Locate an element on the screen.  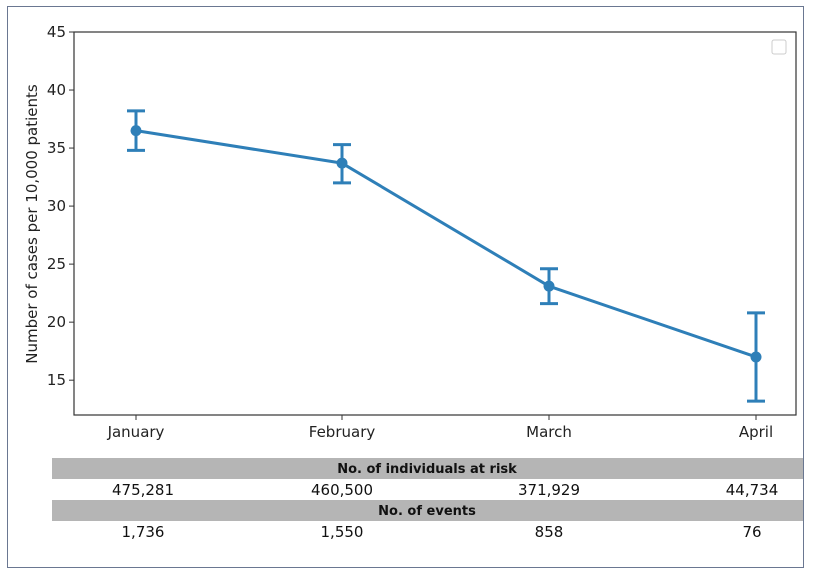
data-point-march is located at coordinates (549, 286).